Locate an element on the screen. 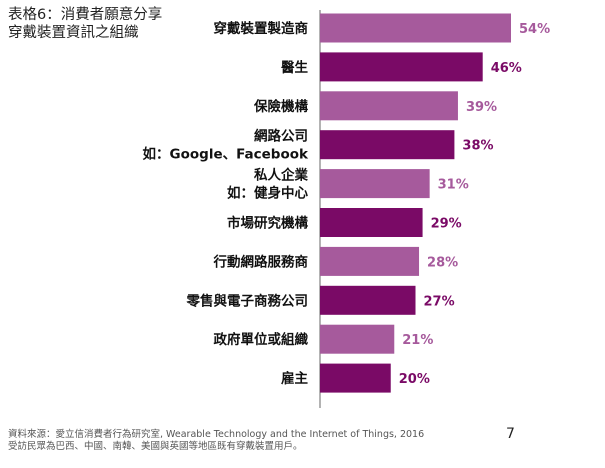 The width and height of the screenshot is (605, 468). source-note-line-2: 受訪民眾為巴西、中國、南韓、美國與英國等地區既有穿戴裝置用戶。 is located at coordinates (155, 446).